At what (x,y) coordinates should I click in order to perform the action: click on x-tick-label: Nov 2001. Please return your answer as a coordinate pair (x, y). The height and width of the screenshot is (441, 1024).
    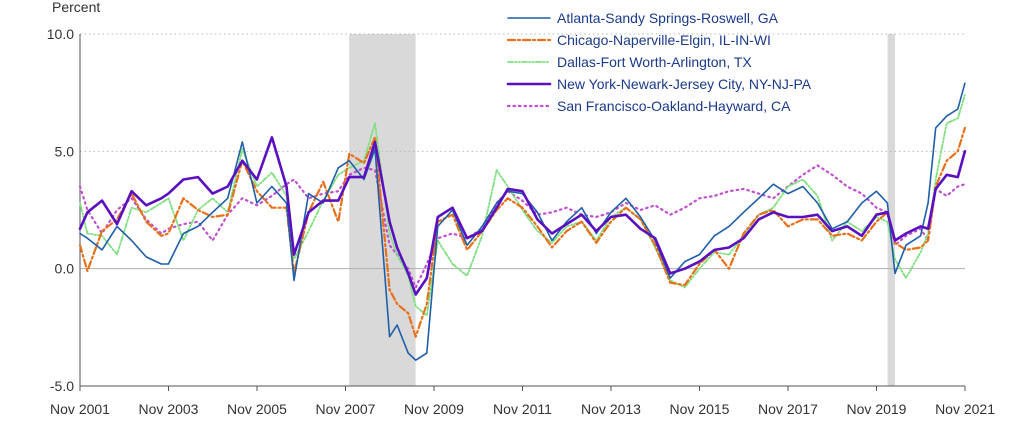
    Looking at the image, I should click on (80, 409).